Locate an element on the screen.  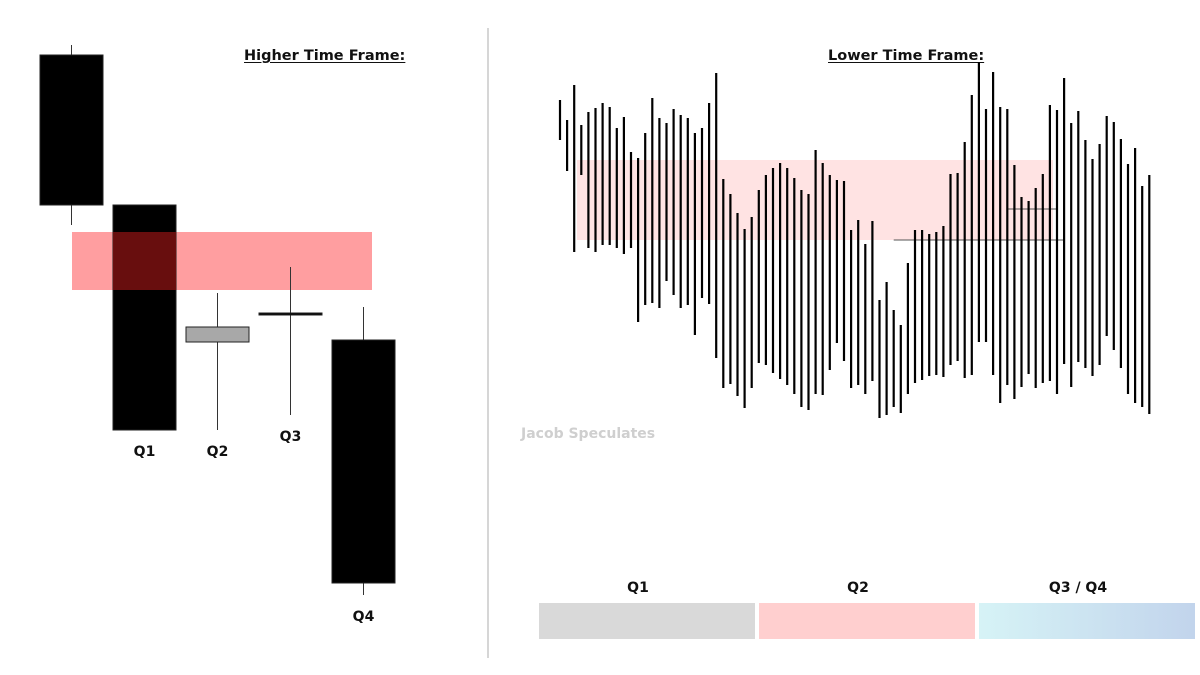
higher-time-frame-title: Higher Time Frame: is located at coordinates (325, 56).